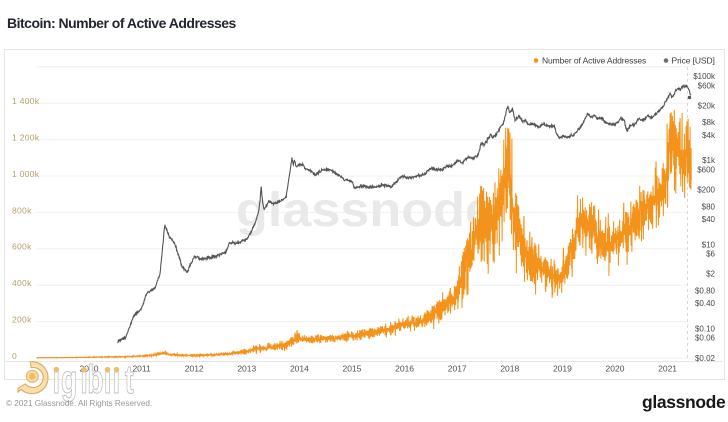 The image size is (728, 422). Describe the element at coordinates (352, 369) in the screenshot. I see `svg-text: 2015` at that location.